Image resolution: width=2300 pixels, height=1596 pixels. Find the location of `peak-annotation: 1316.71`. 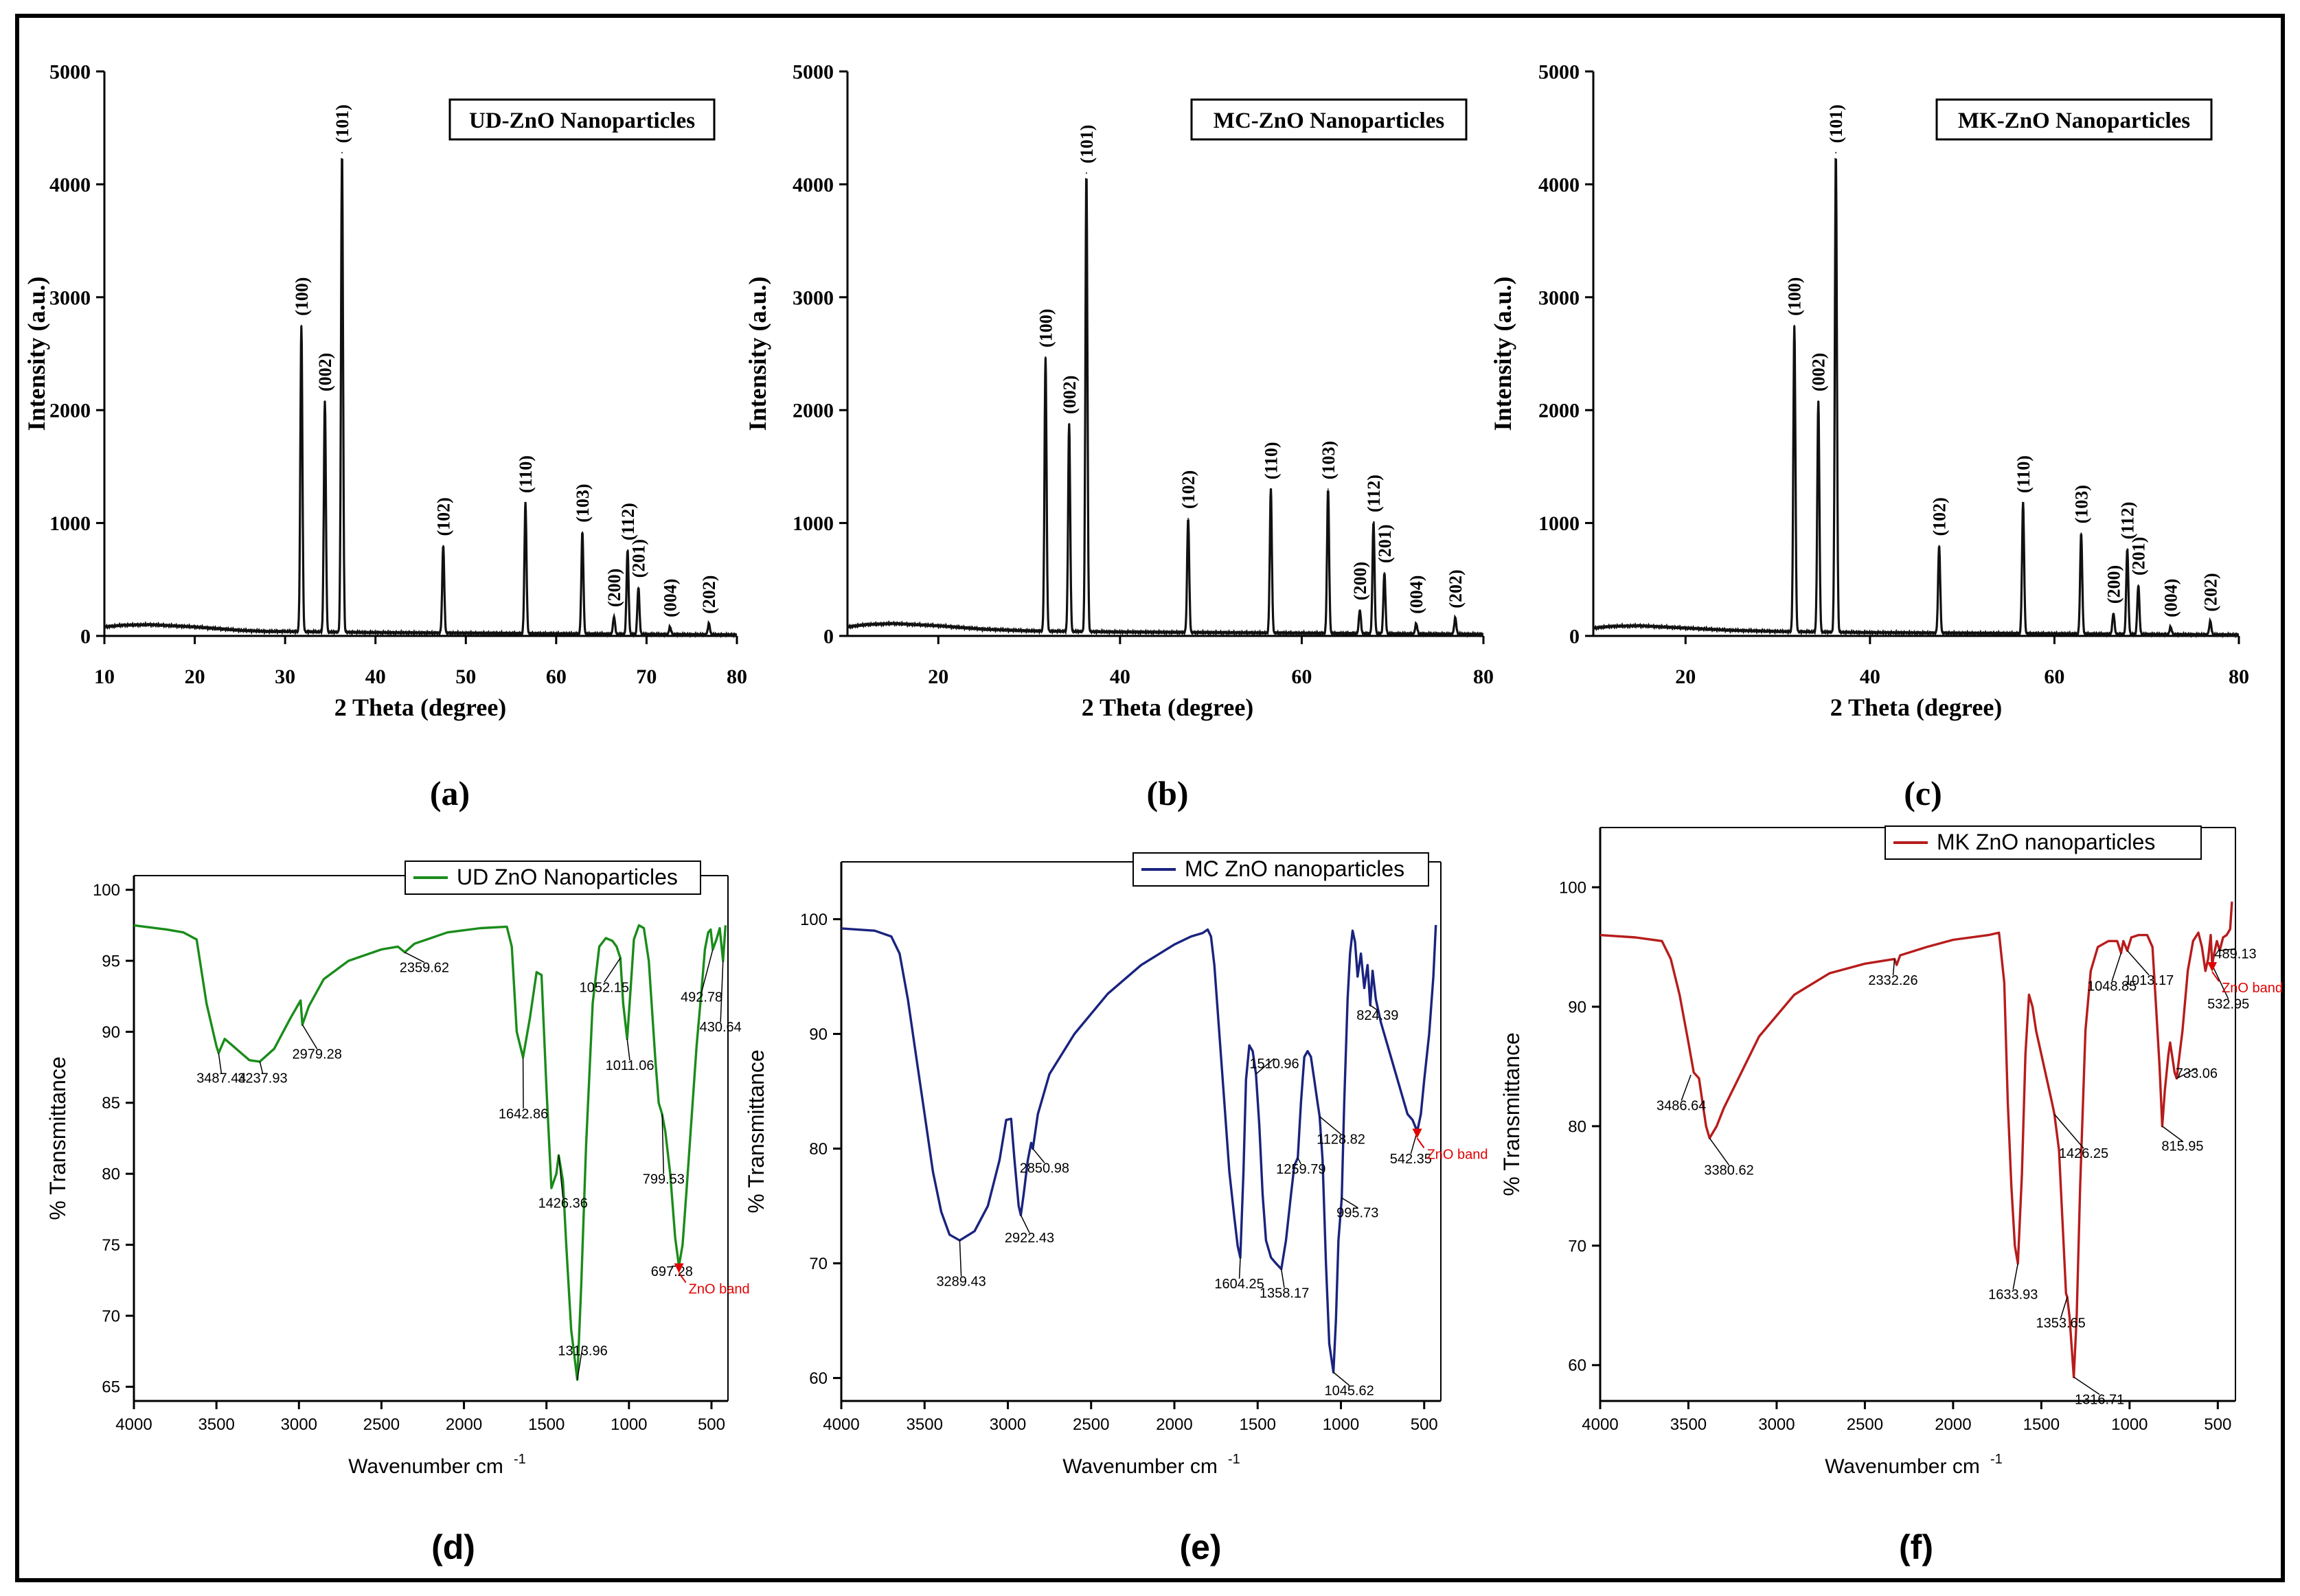

peak-annotation: 1316.71 is located at coordinates (2099, 1400).